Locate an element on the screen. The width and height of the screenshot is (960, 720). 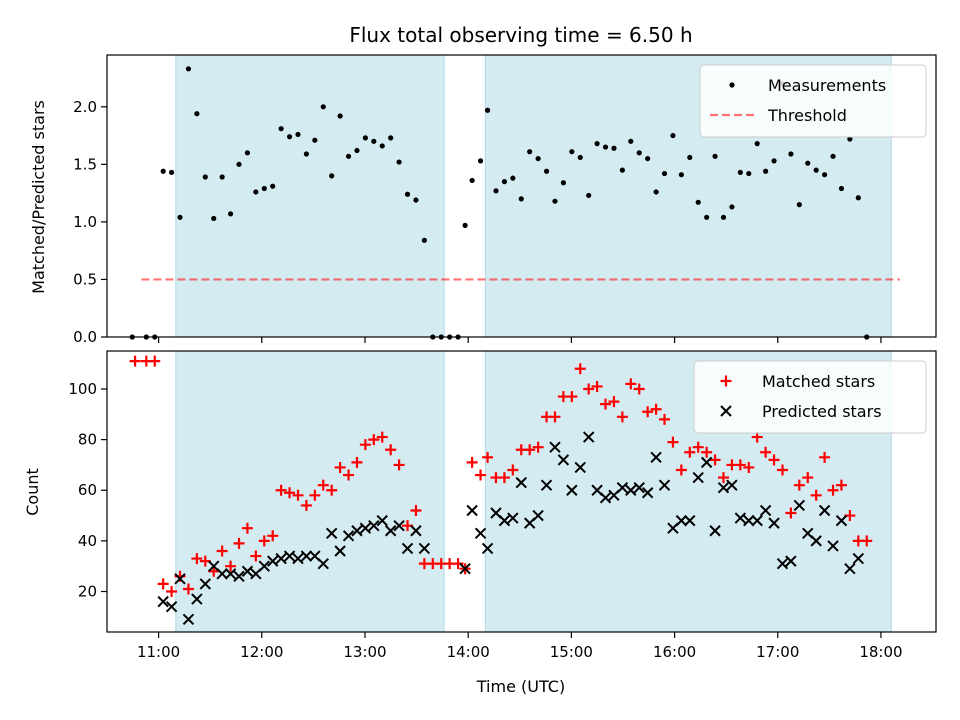
y-tick-label: 0.5 is located at coordinates (85, 279).